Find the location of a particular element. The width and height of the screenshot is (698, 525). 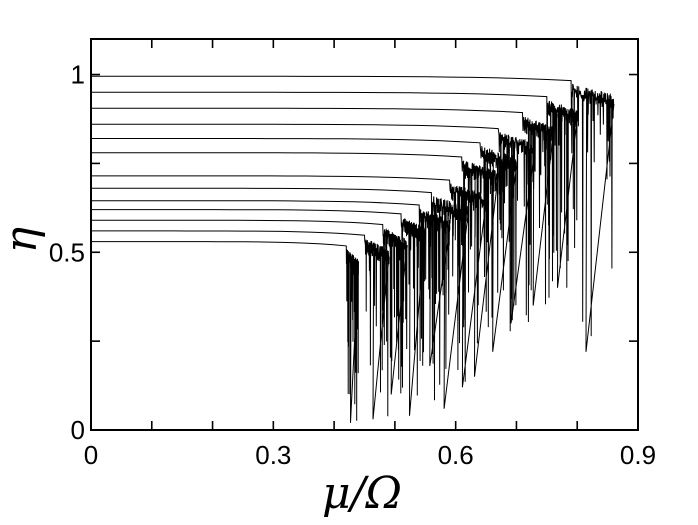

x-tick-label: 0.3 is located at coordinates (273, 455).